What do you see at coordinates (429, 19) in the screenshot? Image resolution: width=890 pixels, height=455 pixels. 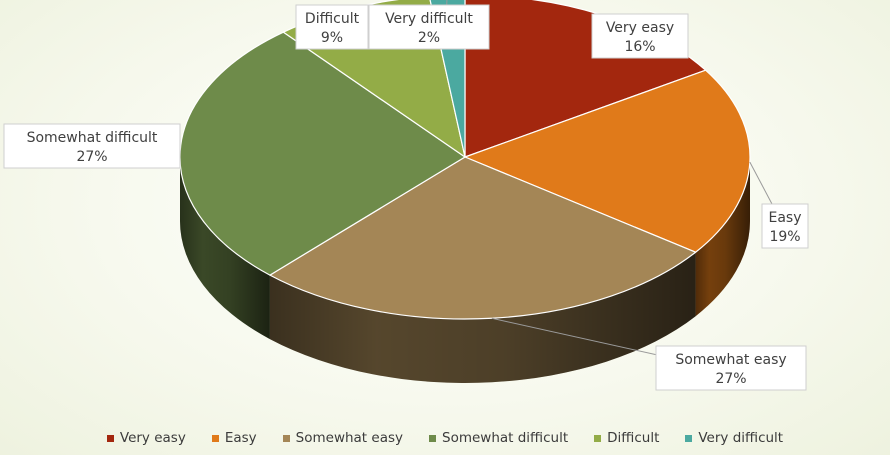 I see `data-label-category: Very difficult` at bounding box center [429, 19].